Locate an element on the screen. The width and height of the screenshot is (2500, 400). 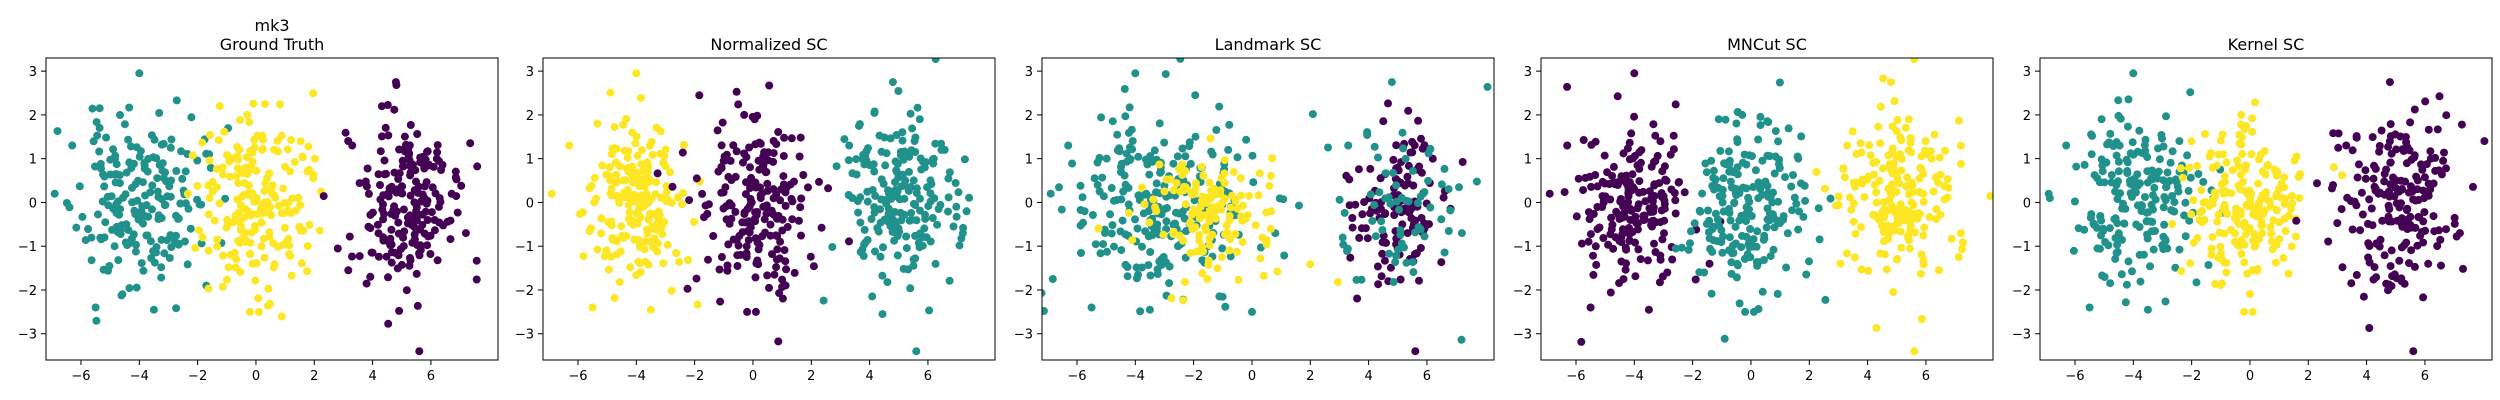
x-tick-label: 0 is located at coordinates (256, 376).